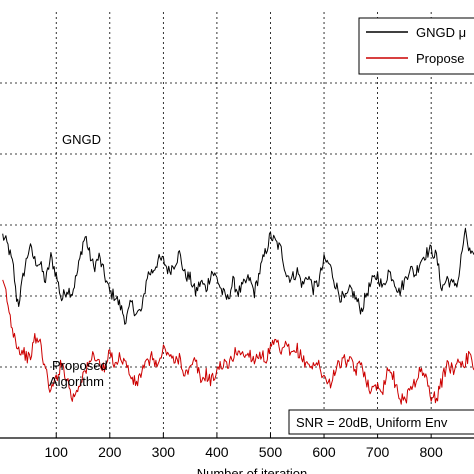 The width and height of the screenshot is (474, 474). Describe the element at coordinates (378, 452) in the screenshot. I see `x-tick-label: 700` at that location.